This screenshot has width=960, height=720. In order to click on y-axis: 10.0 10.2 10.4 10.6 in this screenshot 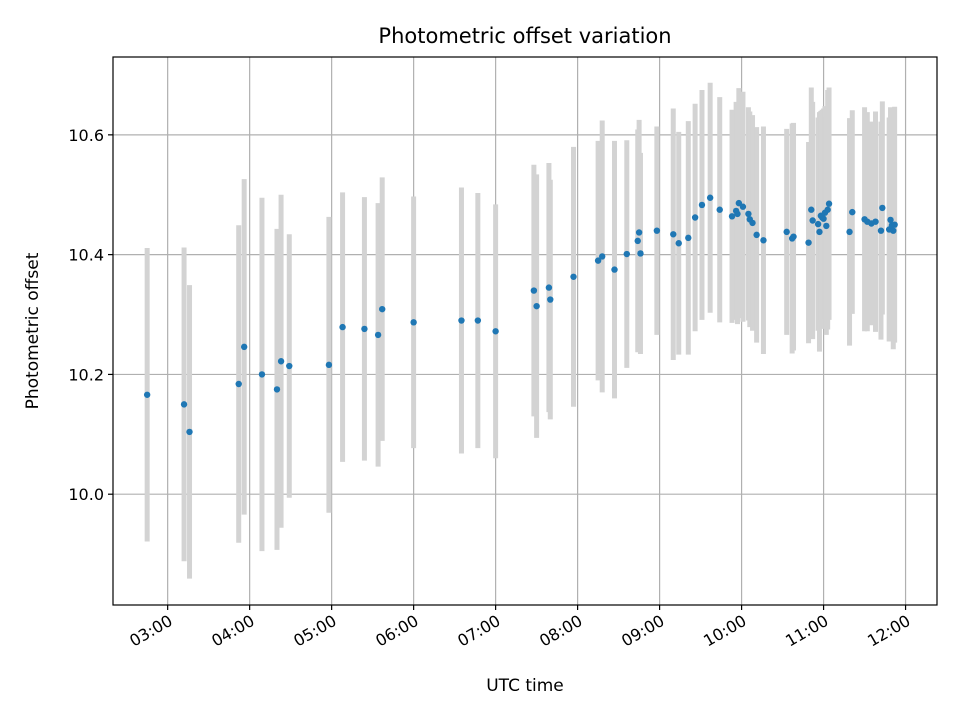, I will do `click(90, 315)`.